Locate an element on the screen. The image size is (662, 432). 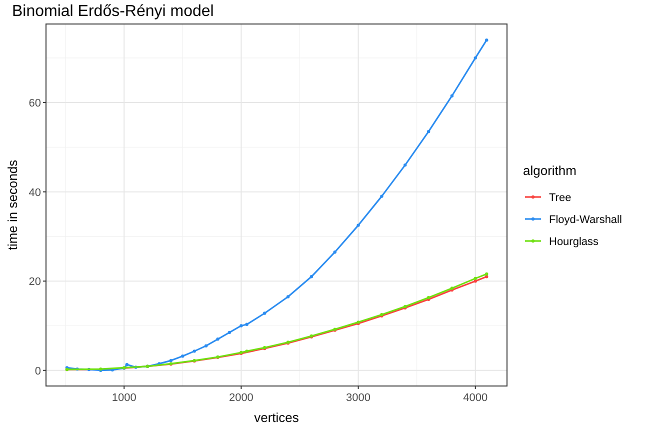
legend-title: algorithm is located at coordinates (549, 170).